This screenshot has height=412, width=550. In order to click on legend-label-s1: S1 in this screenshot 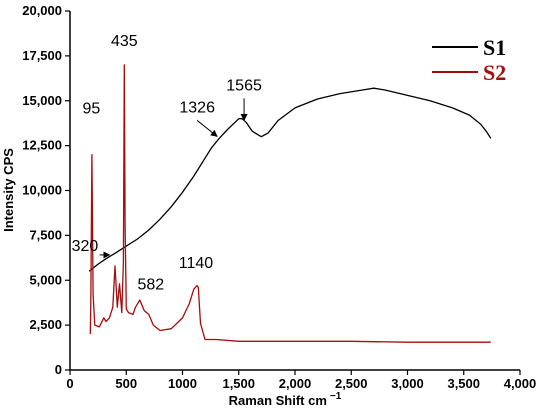, I will do `click(494, 47)`.